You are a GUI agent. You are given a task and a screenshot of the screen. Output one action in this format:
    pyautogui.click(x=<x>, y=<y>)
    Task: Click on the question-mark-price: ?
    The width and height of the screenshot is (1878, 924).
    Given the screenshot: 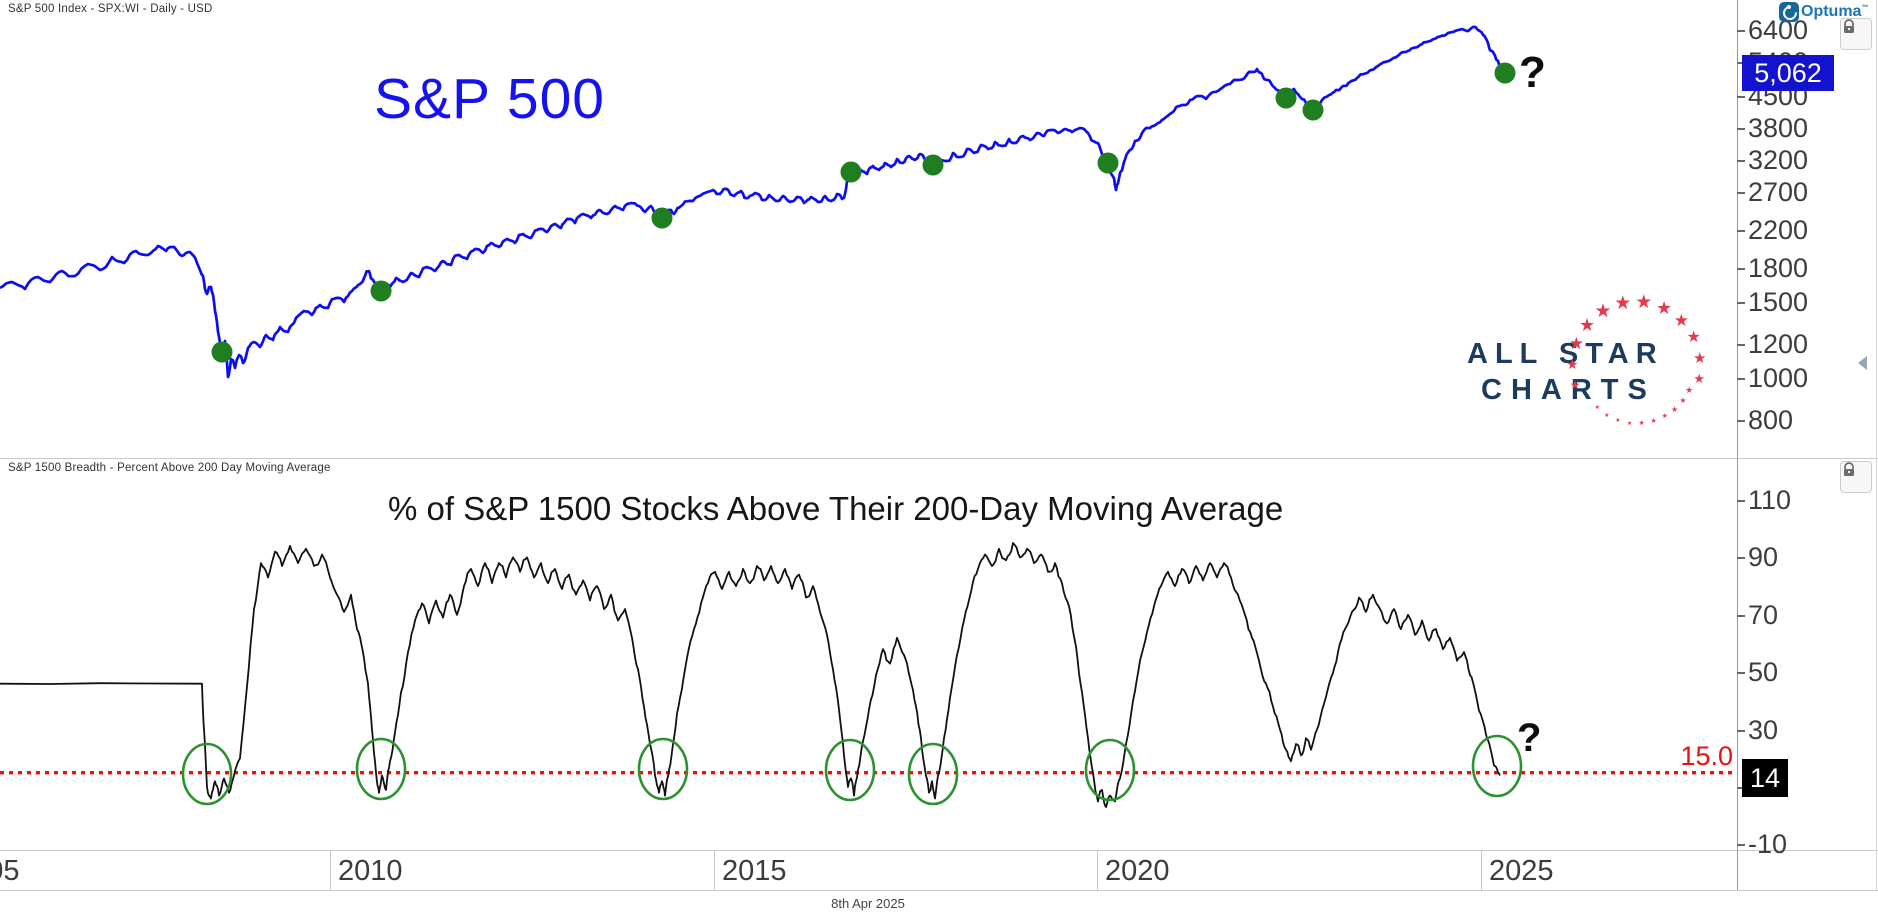 What is the action you would take?
    pyautogui.click(x=1532, y=72)
    